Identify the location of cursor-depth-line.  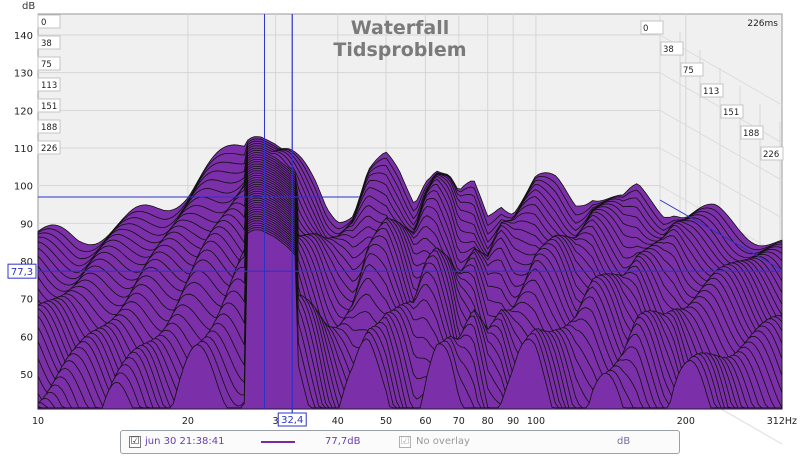
(721, 235).